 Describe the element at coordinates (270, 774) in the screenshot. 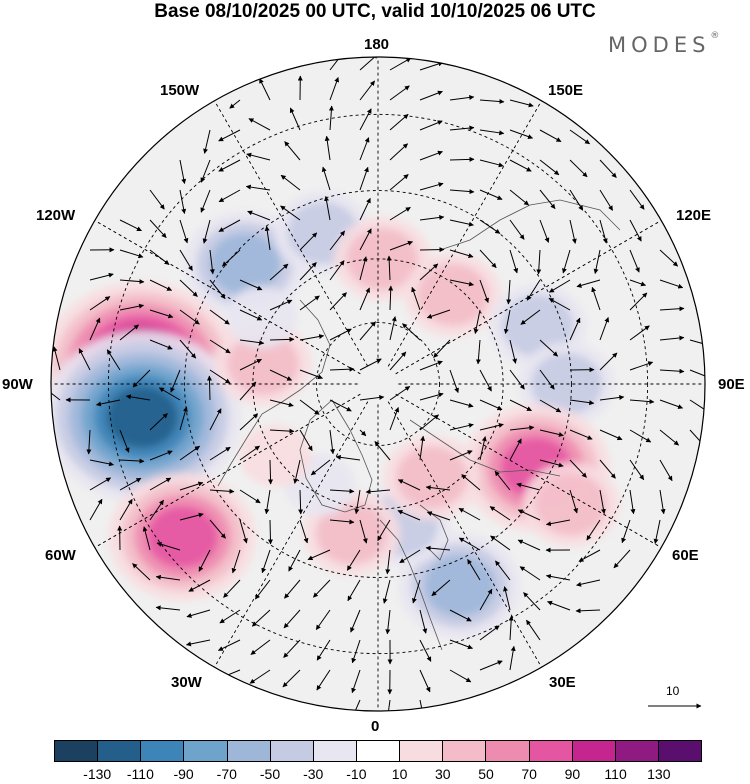

I see `colorbar-tick-label: -50` at that location.